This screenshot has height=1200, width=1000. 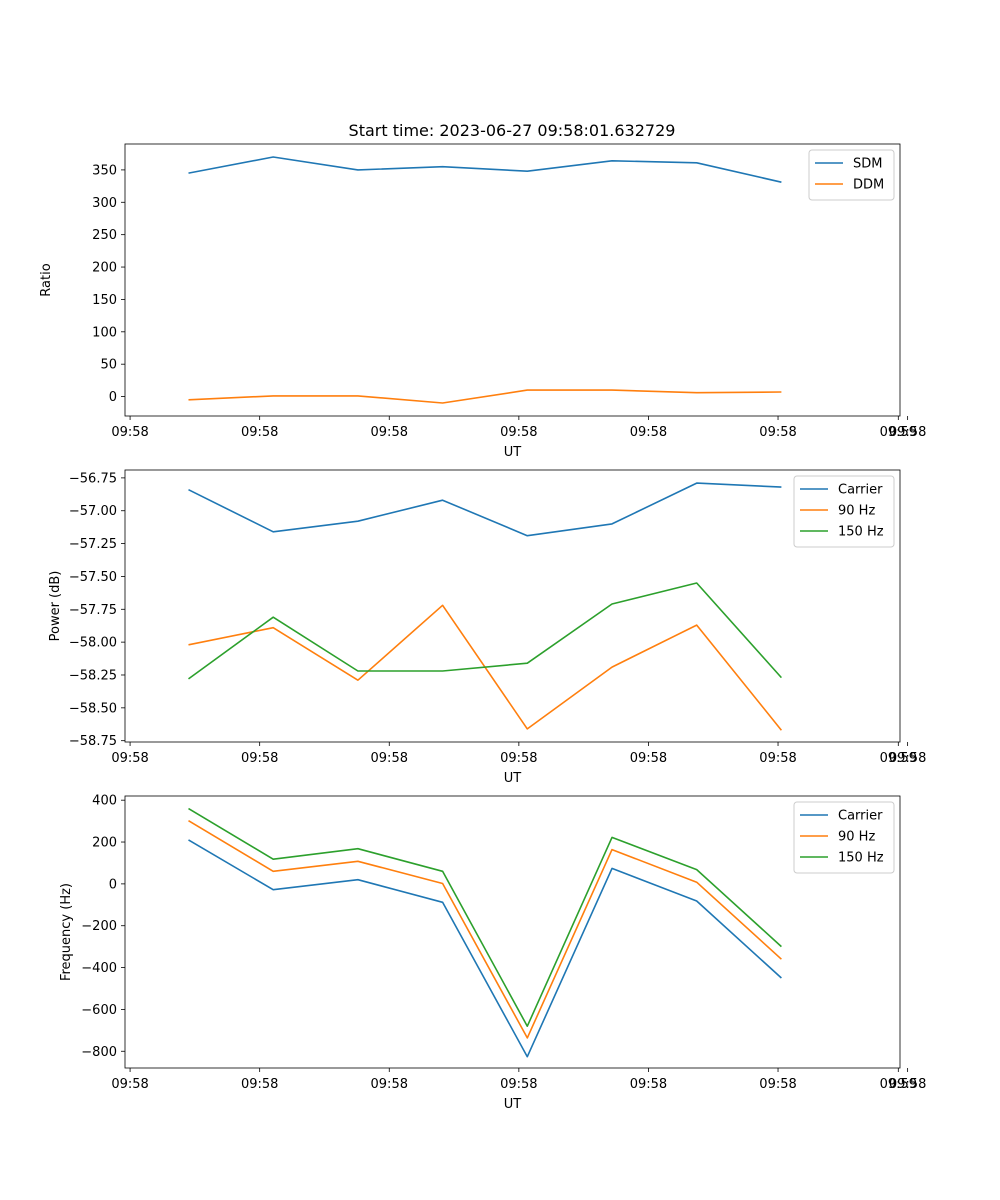 I want to click on series-line-ddm, so click(x=485, y=396).